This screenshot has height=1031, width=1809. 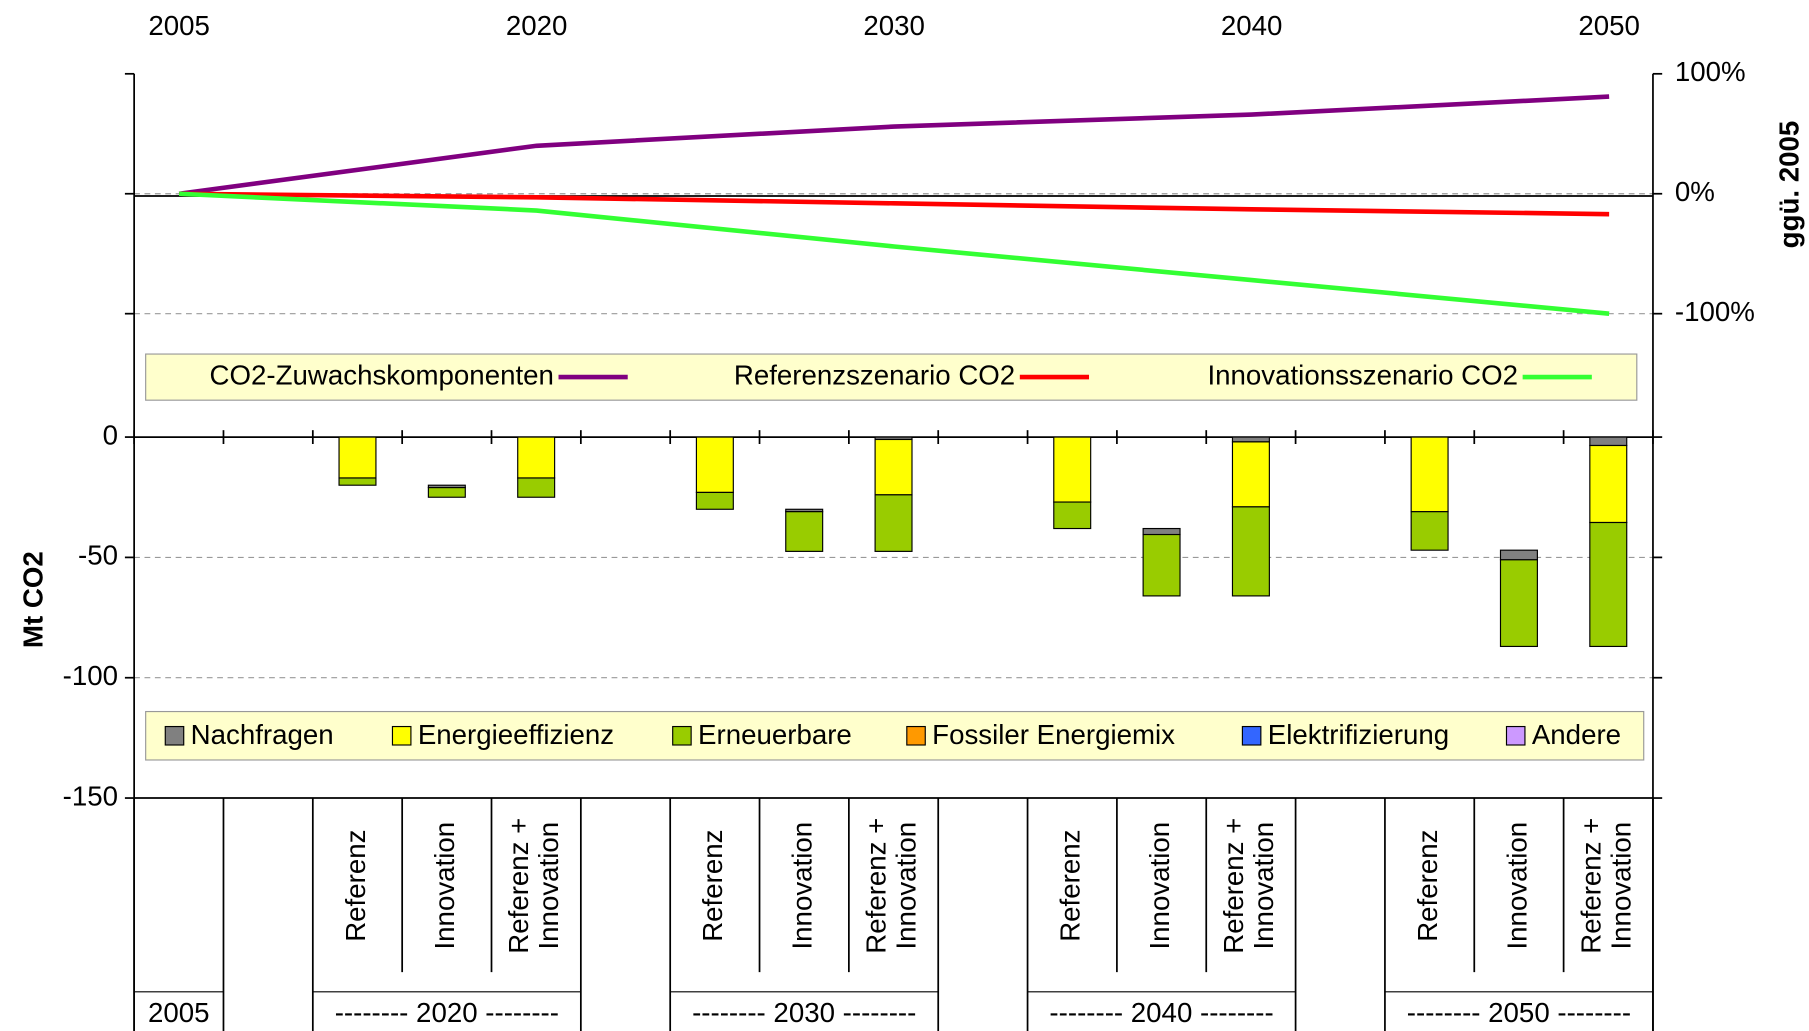 What do you see at coordinates (98, 555) in the screenshot?
I see `y-tick-label: -50` at bounding box center [98, 555].